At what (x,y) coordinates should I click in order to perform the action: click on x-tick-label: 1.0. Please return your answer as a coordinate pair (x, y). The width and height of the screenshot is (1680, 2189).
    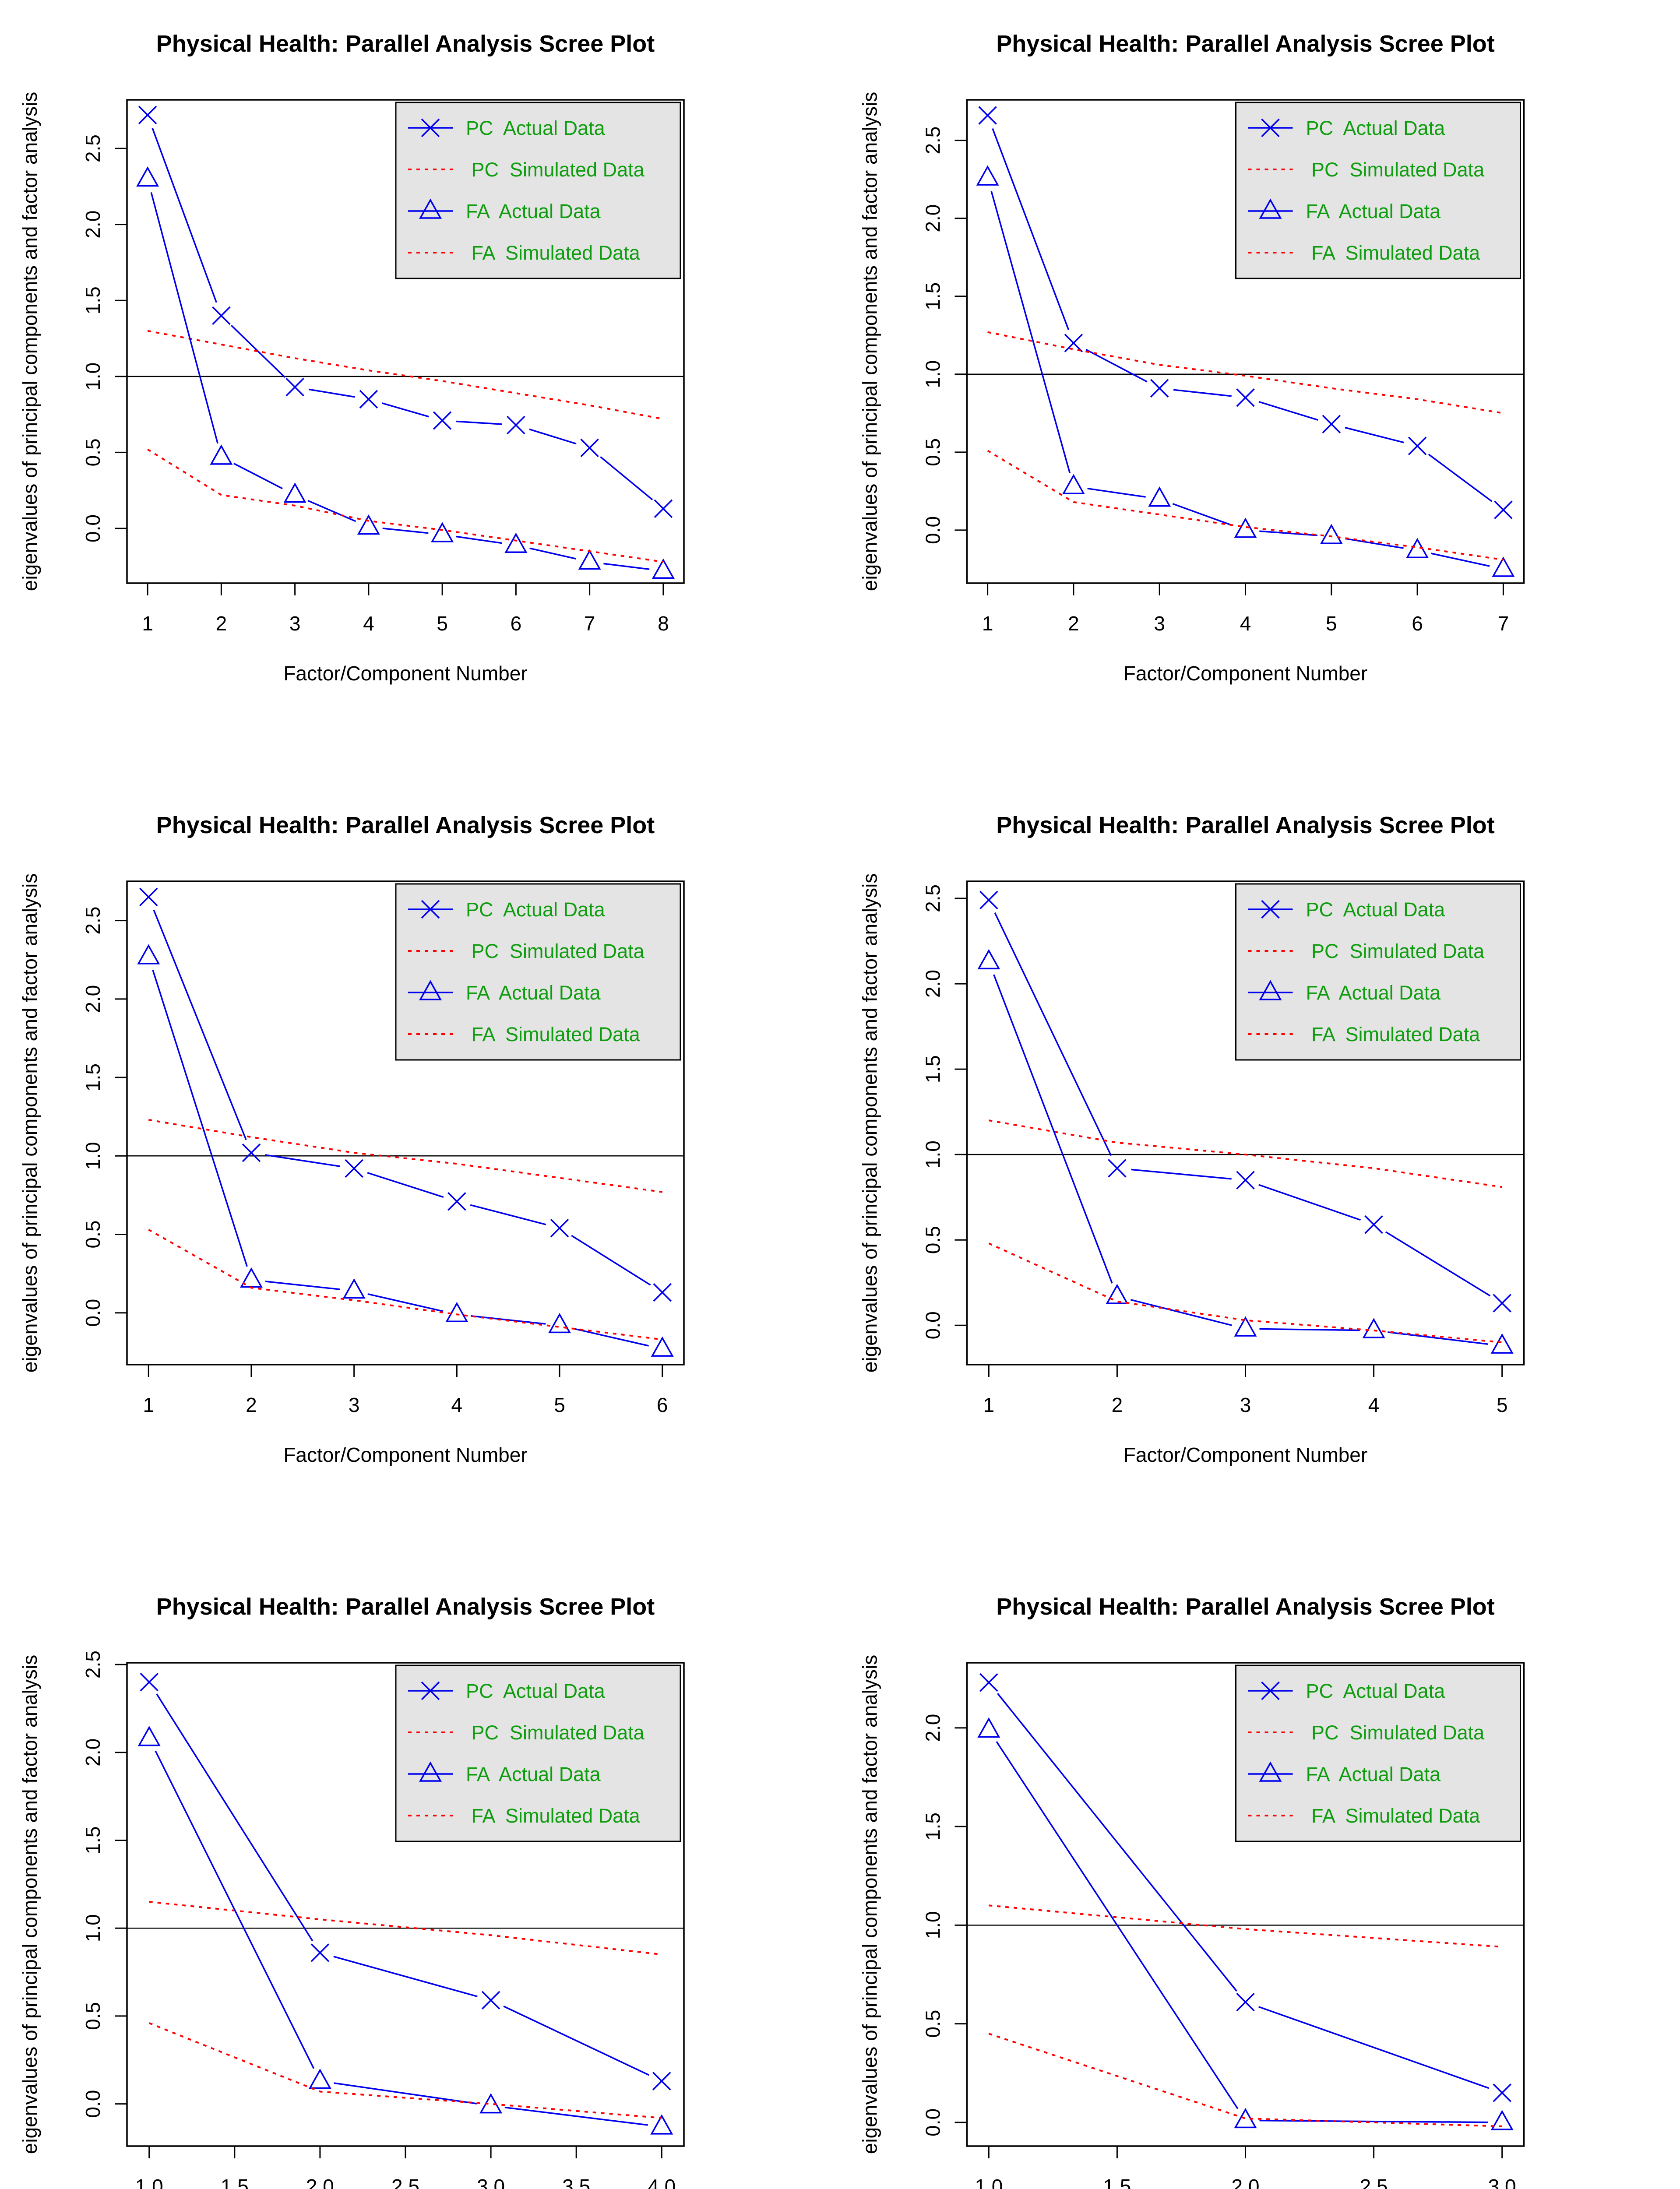
    Looking at the image, I should click on (149, 2182).